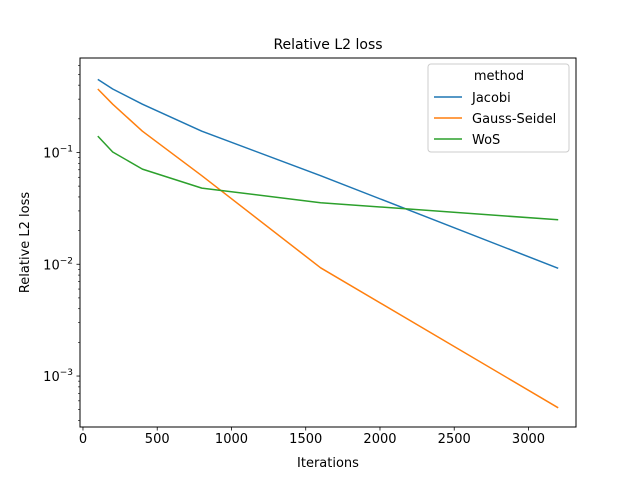 This screenshot has width=640, height=480. I want to click on x-tick-label: 1000, so click(231, 439).